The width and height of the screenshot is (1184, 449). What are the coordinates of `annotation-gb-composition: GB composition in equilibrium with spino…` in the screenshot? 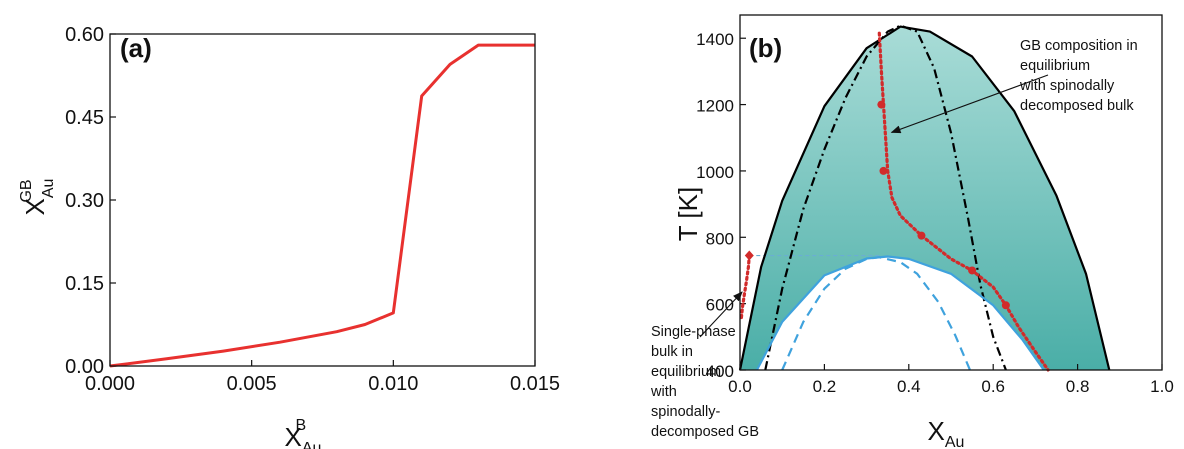 It's located at (1016, 86).